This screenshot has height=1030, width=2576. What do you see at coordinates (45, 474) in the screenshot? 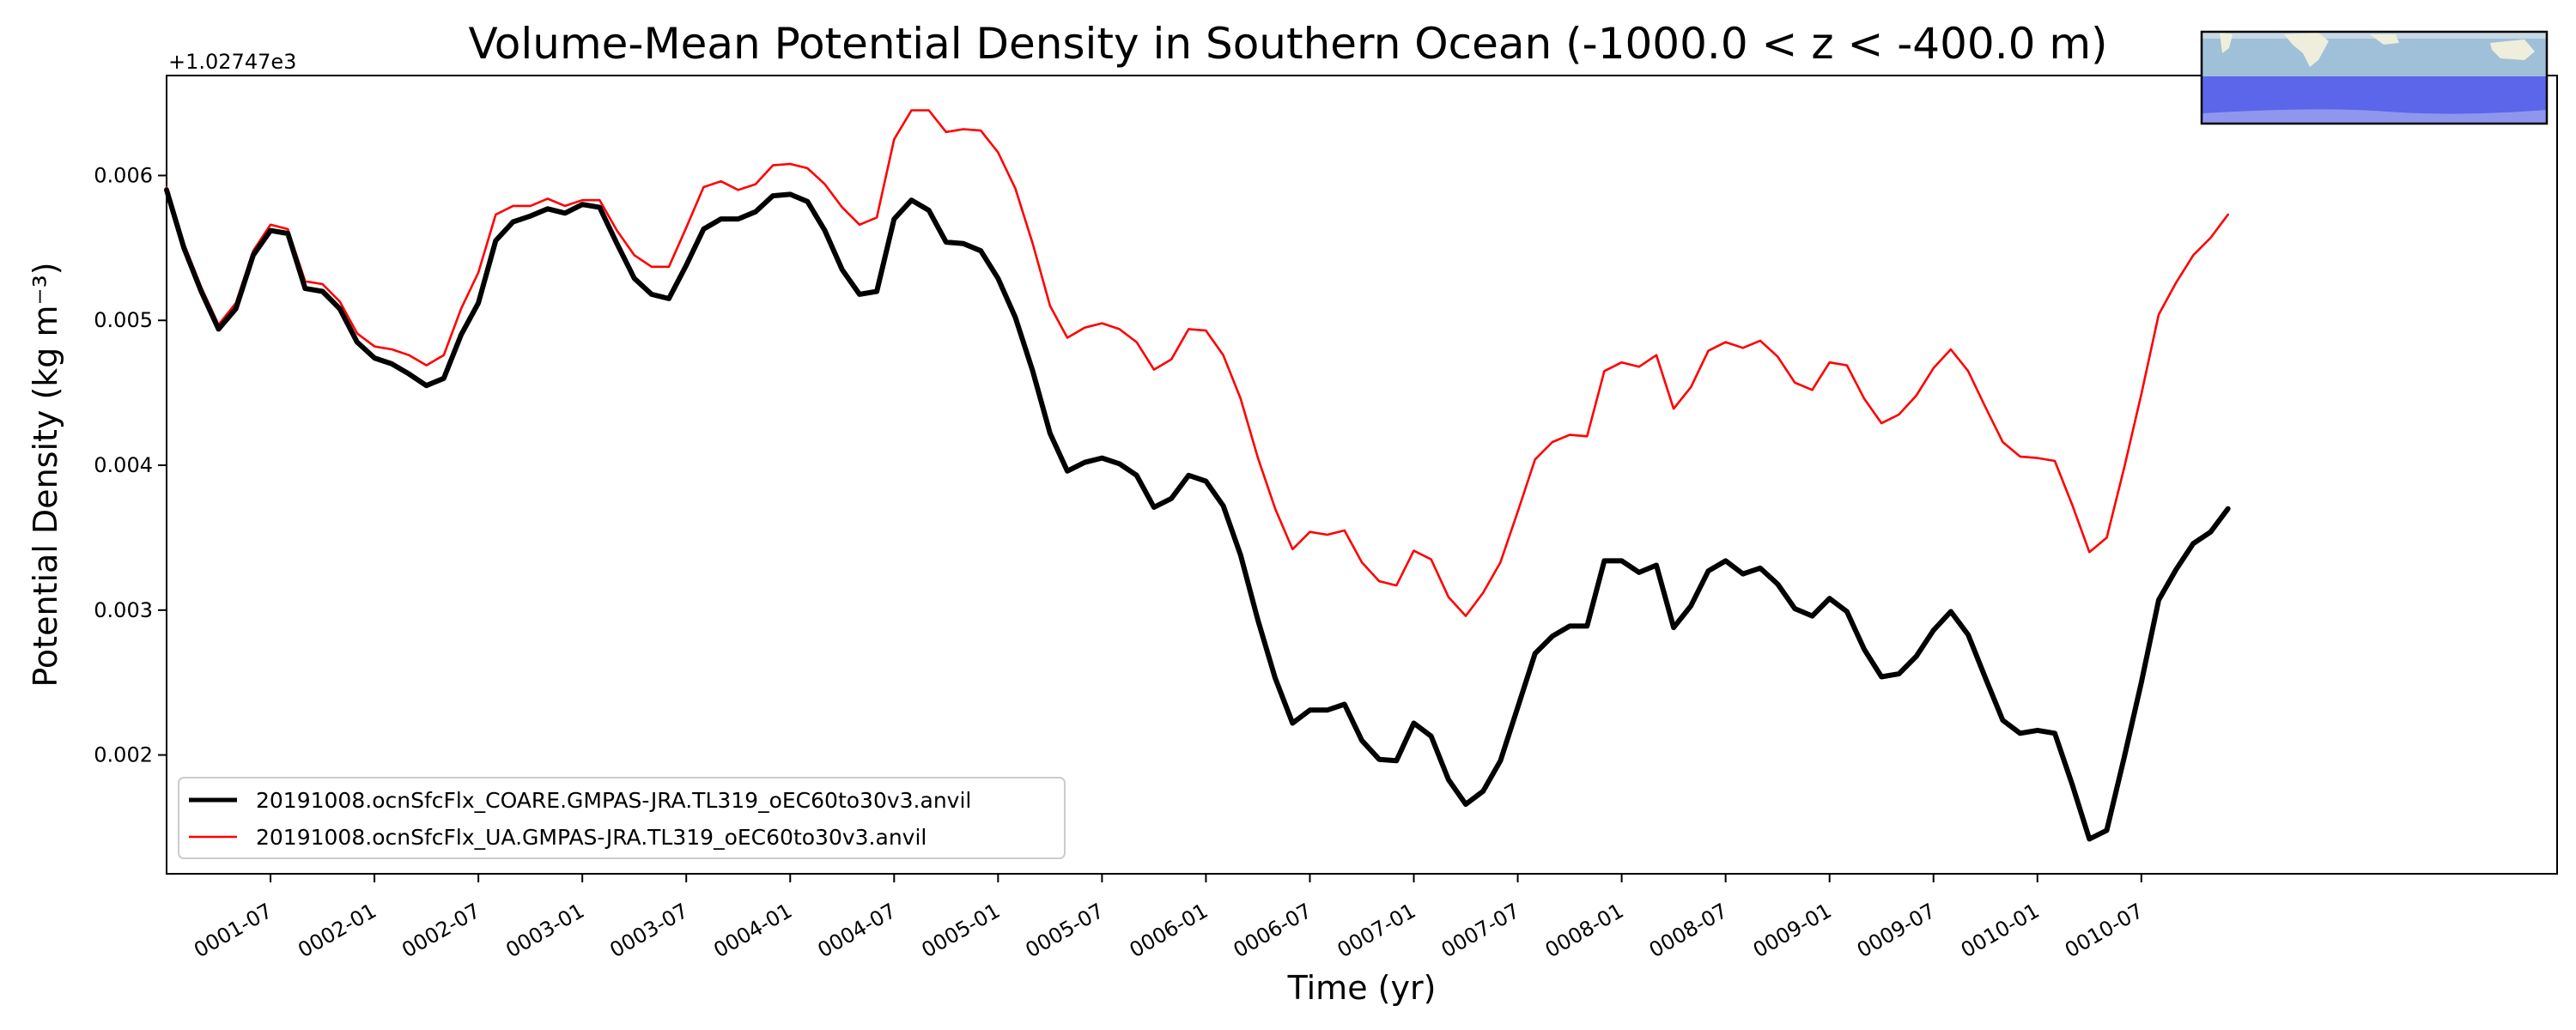
I see `y-axis-label: Potential Density (kg m⁻³)` at bounding box center [45, 474].